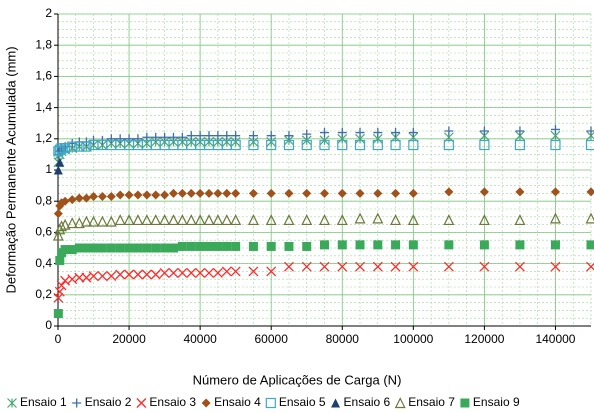  What do you see at coordinates (43, 200) in the screenshot?
I see `y-tick-label: 0,8` at bounding box center [43, 200].